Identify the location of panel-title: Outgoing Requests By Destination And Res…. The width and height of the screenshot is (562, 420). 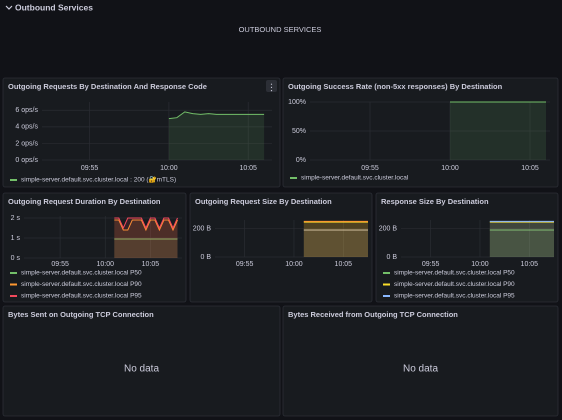
(107, 86).